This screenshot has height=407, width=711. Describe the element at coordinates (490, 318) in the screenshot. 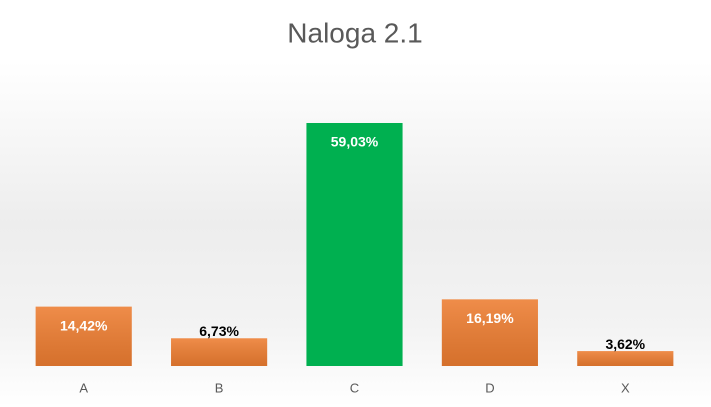

I see `value-label: 16,19%` at that location.